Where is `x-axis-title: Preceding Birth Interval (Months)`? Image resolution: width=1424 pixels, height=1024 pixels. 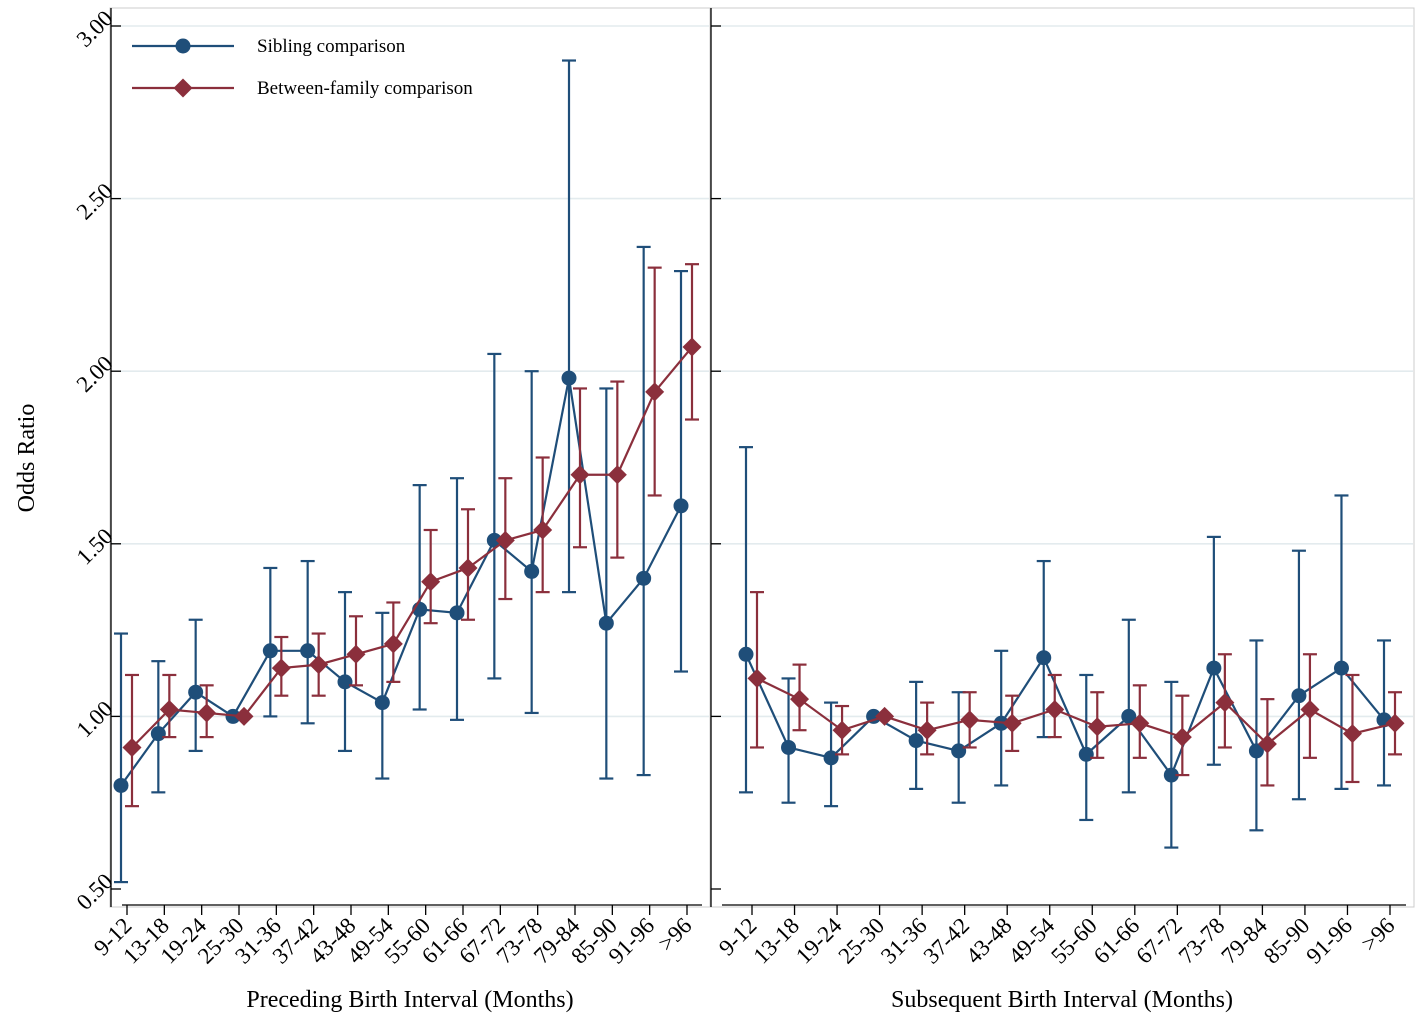 x-axis-title: Preceding Birth Interval (Months) is located at coordinates (409, 1000).